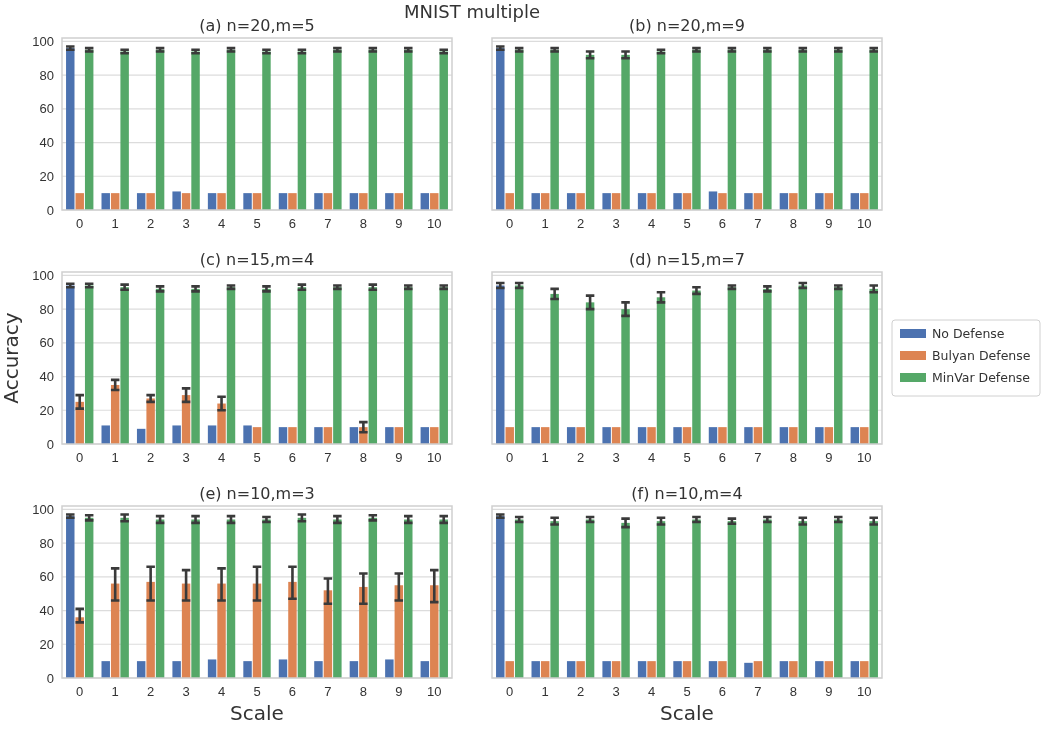 The width and height of the screenshot is (1041, 732). I want to click on legend-label: MinVar Defense, so click(981, 377).